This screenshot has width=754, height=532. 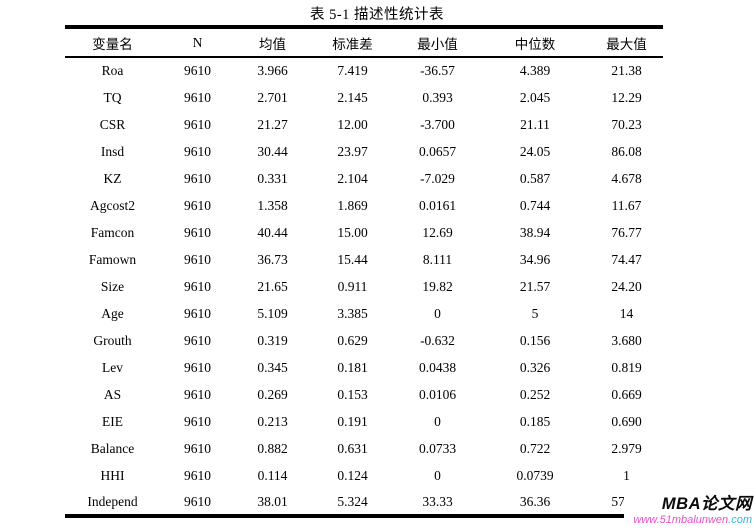 I want to click on table-row: Lev 9610 0.345 0.181 0.0438 0.326 0.819, so click(x=364, y=367).